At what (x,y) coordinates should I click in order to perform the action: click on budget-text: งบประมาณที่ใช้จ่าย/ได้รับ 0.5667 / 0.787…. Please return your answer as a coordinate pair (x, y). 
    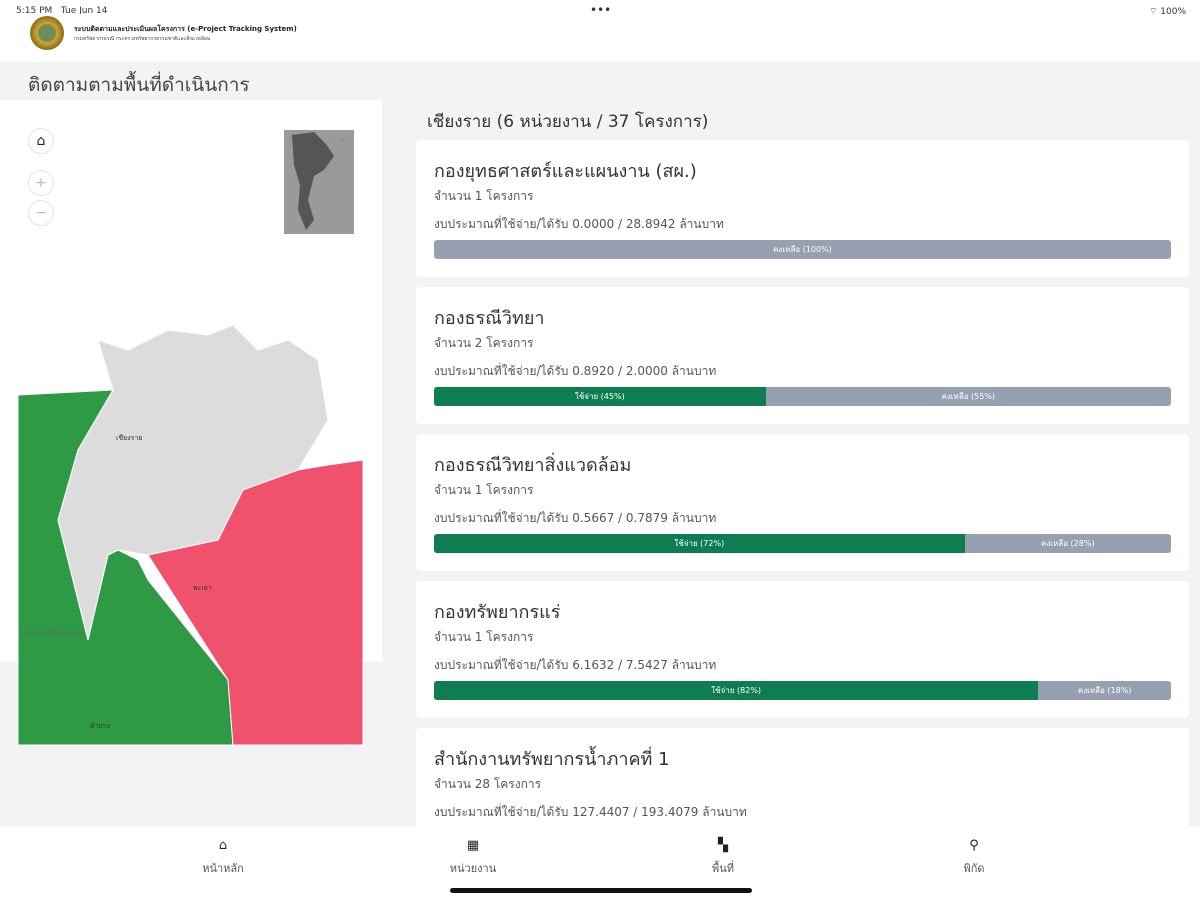
    Looking at the image, I should click on (575, 518).